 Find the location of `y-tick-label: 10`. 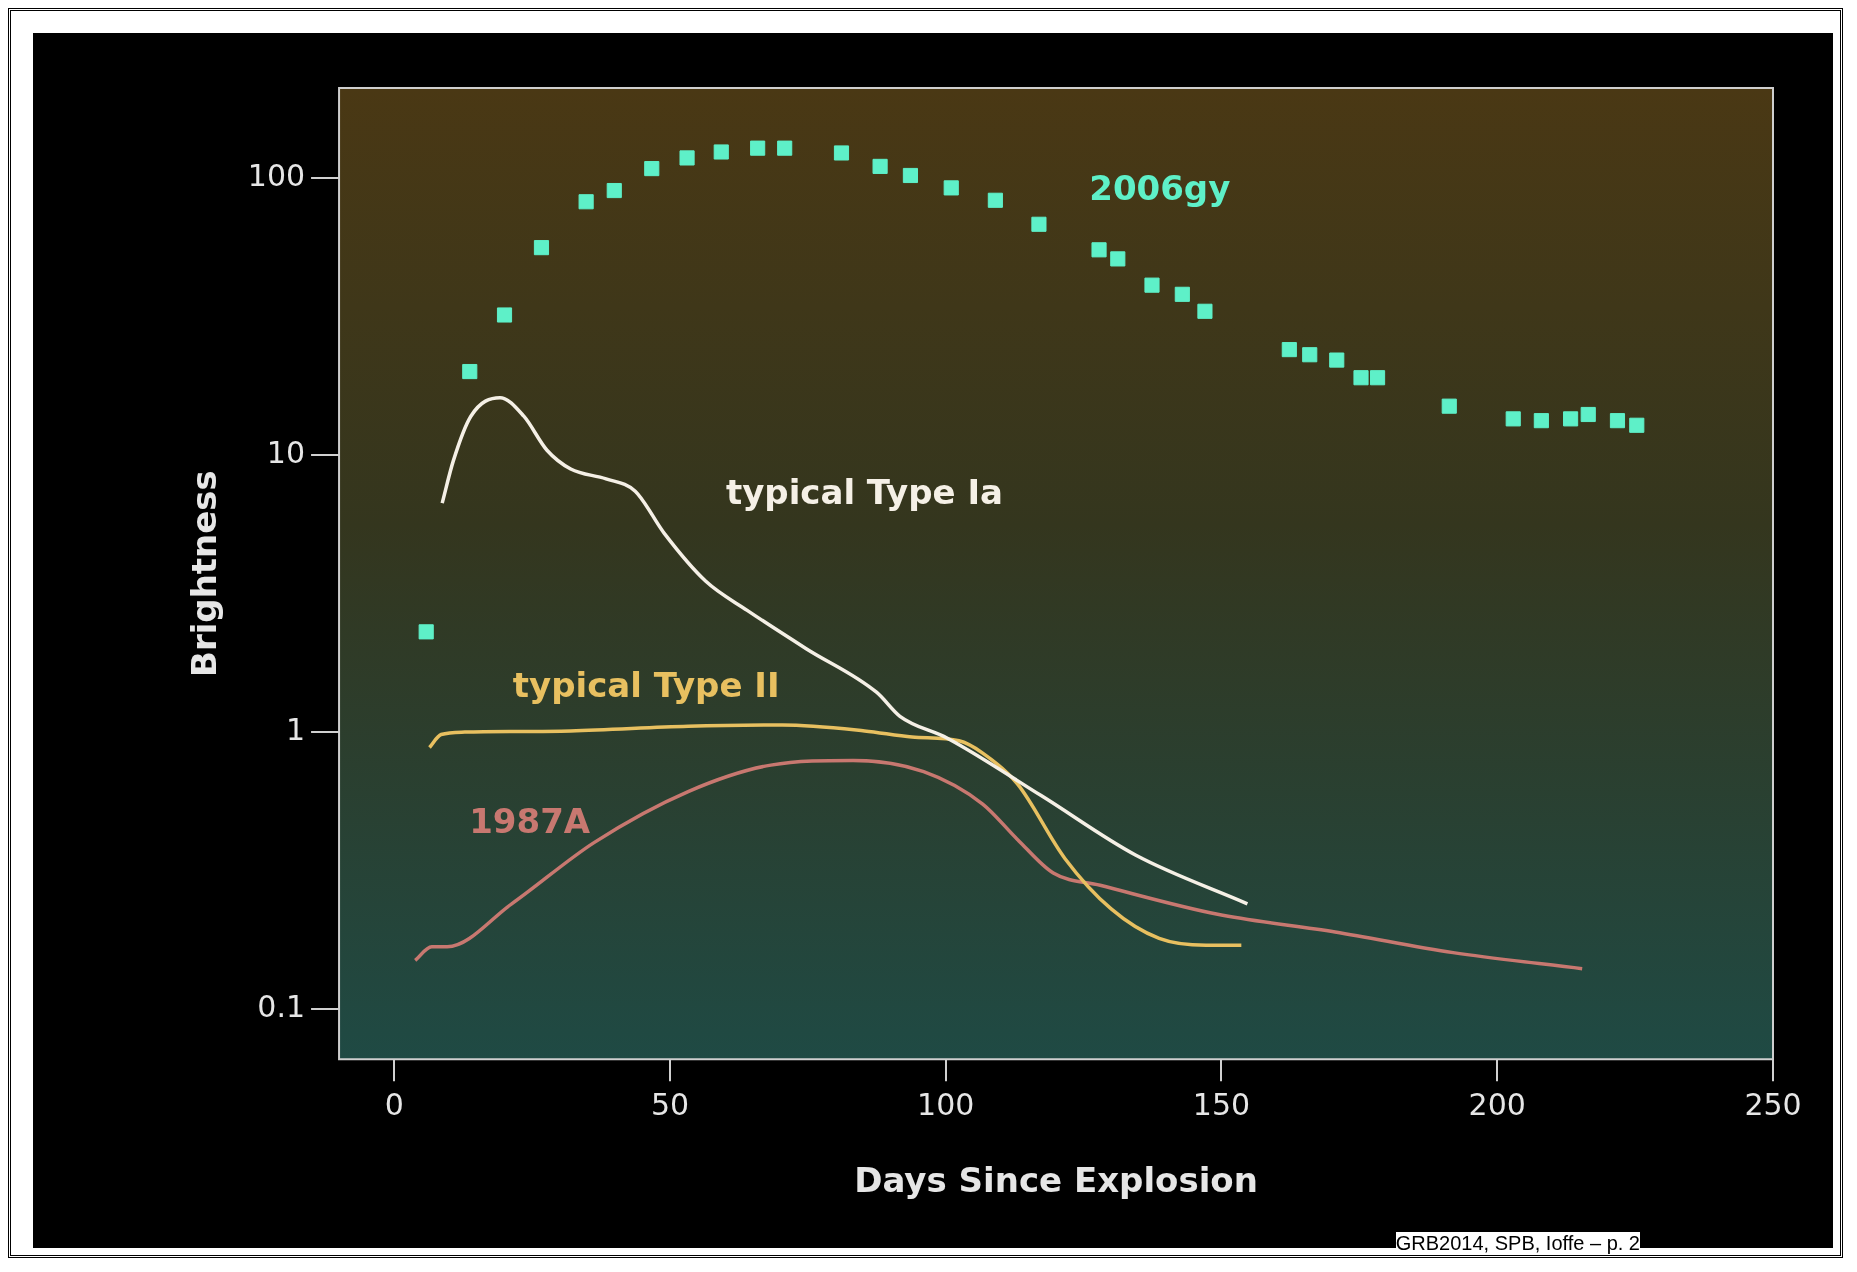

y-tick-label: 10 is located at coordinates (286, 452).